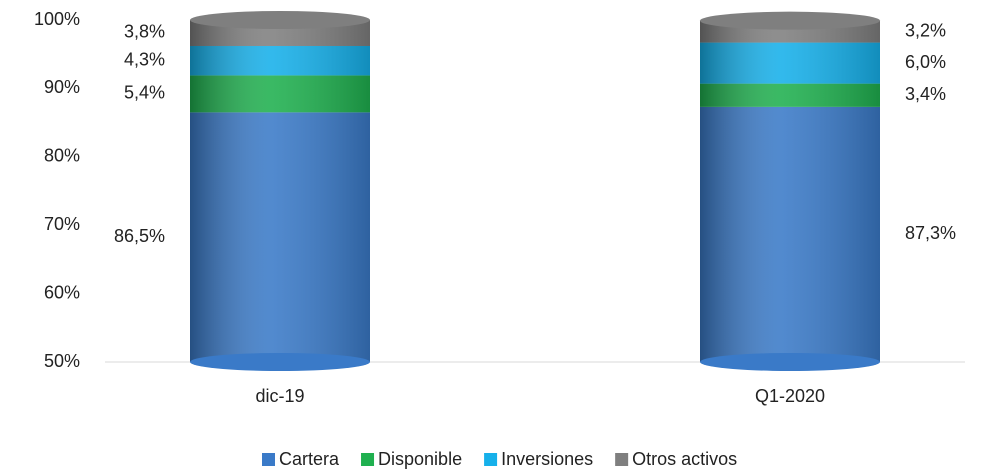 The height and width of the screenshot is (476, 983). Describe the element at coordinates (925, 30) in the screenshot. I see `data-label: 3,2%` at that location.